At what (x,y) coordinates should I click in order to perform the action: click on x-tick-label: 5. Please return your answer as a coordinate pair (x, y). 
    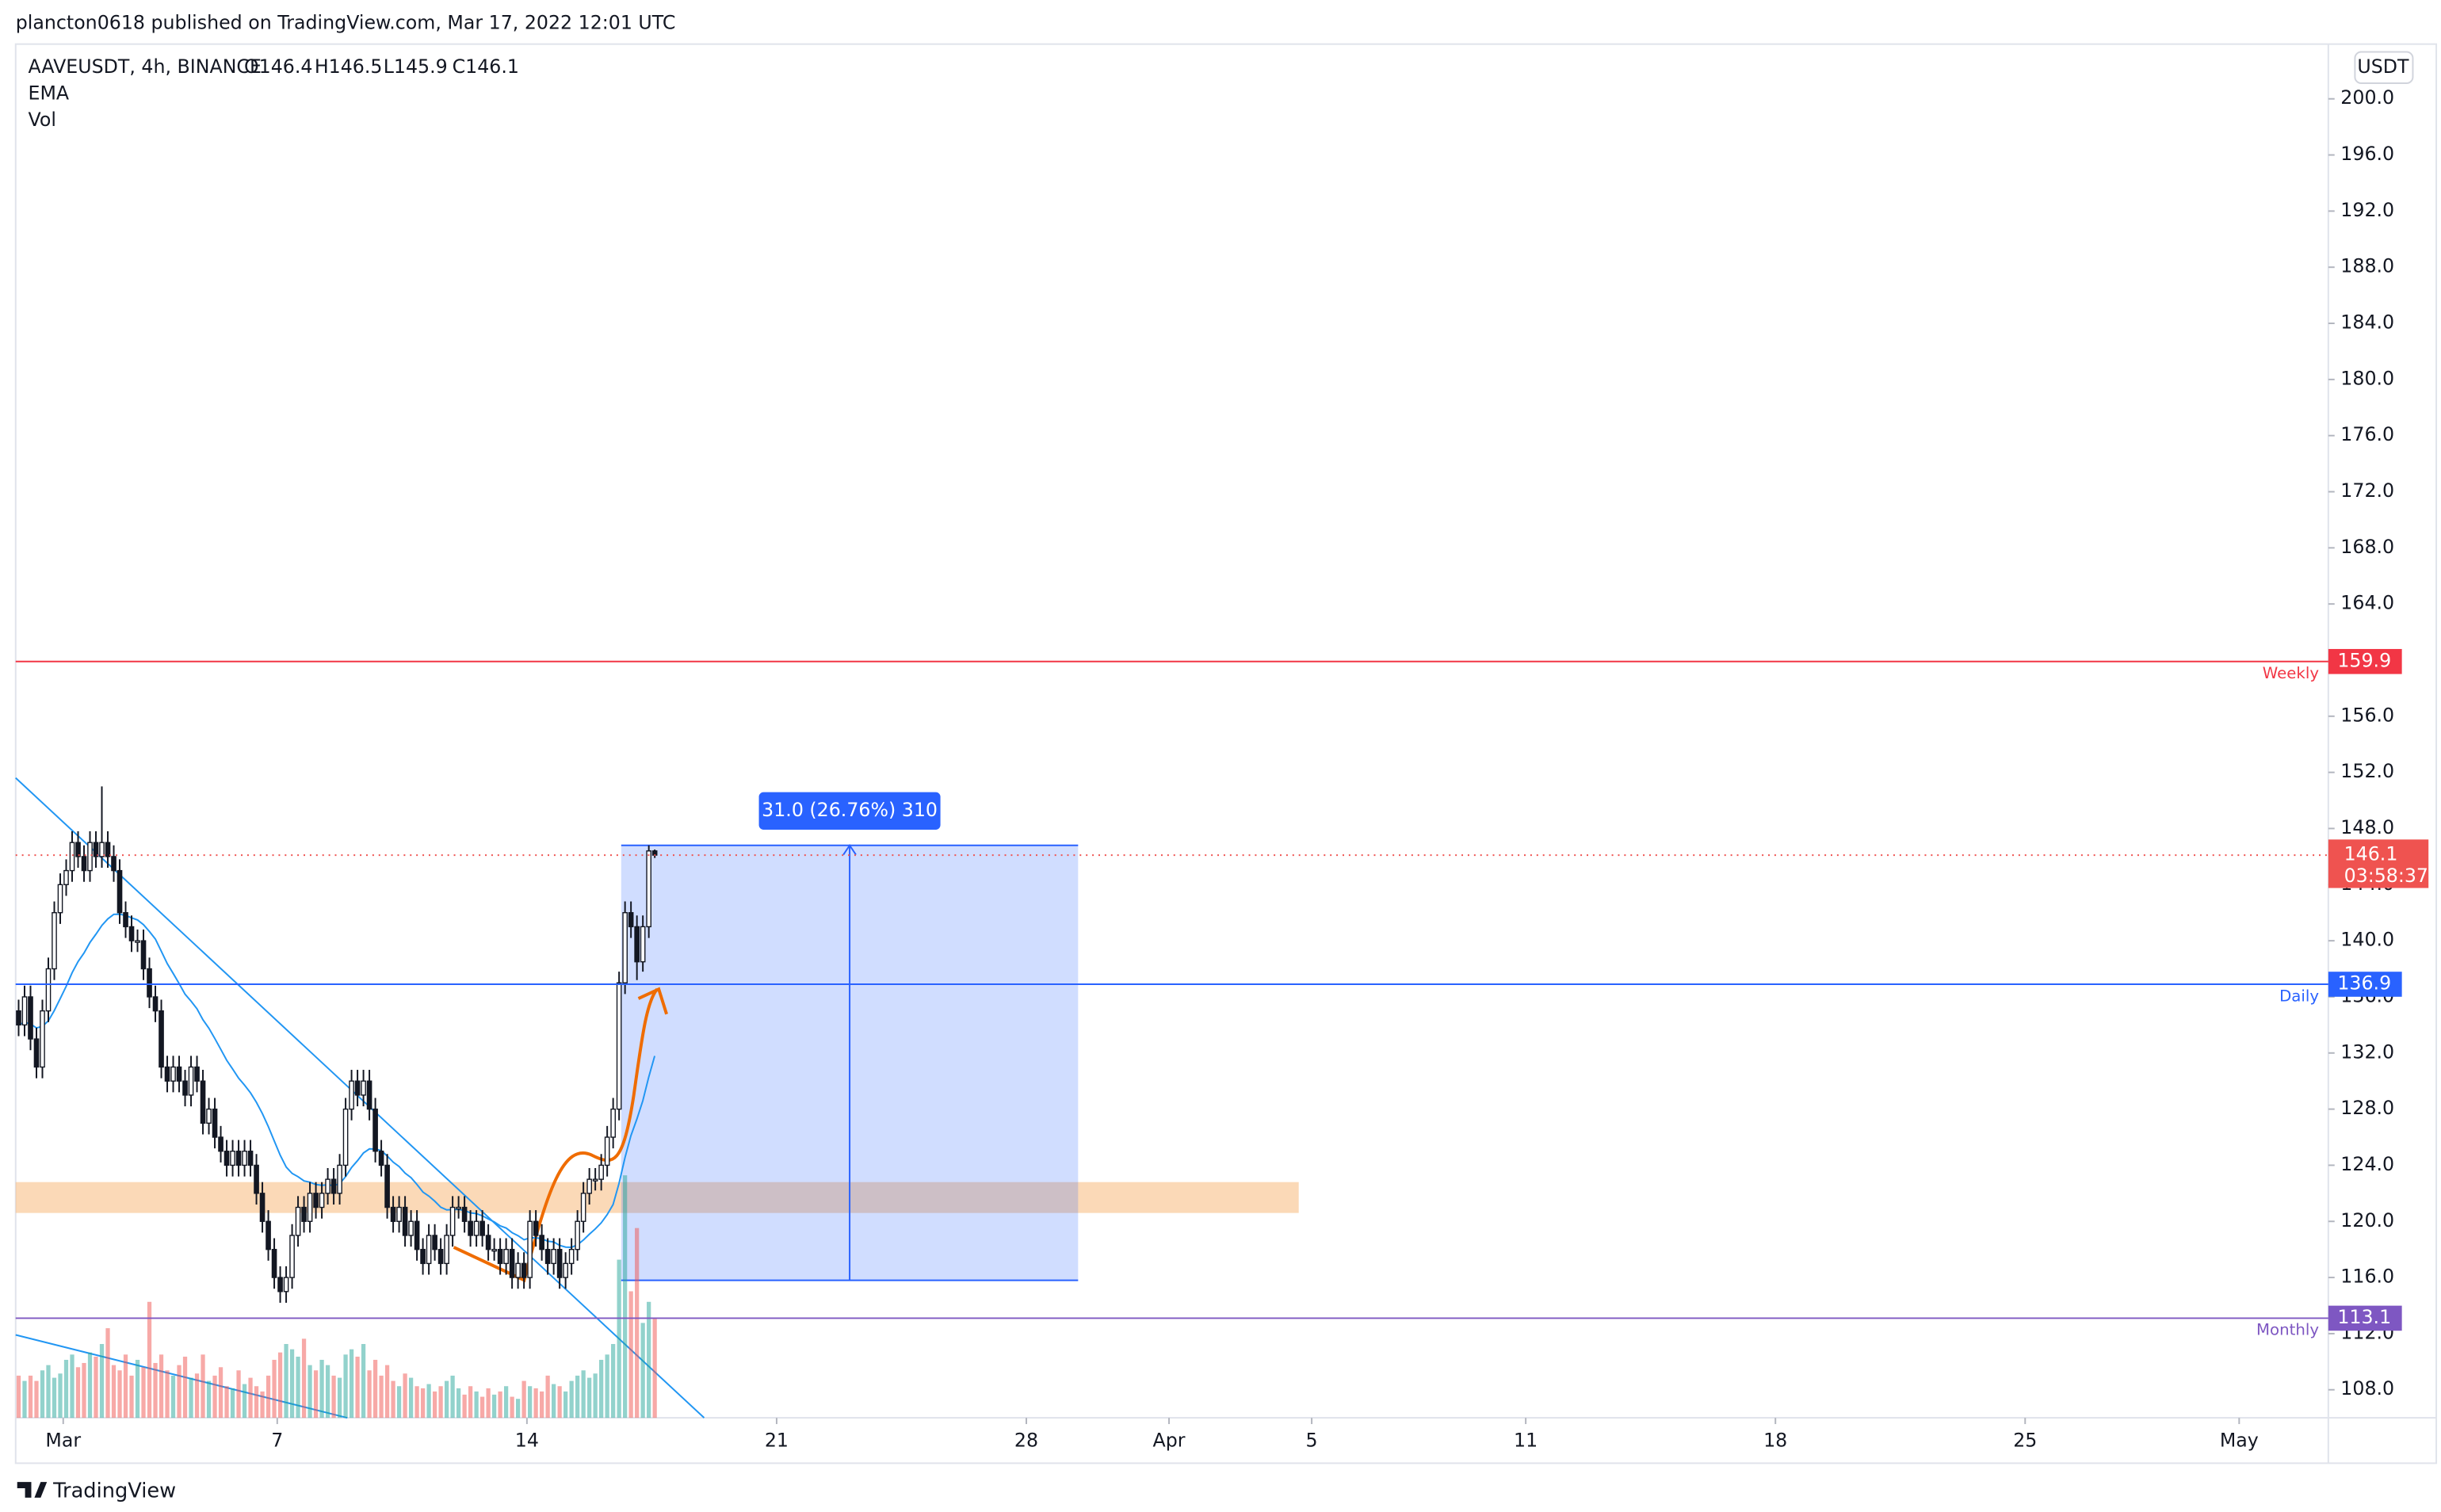
    Looking at the image, I should click on (1312, 1440).